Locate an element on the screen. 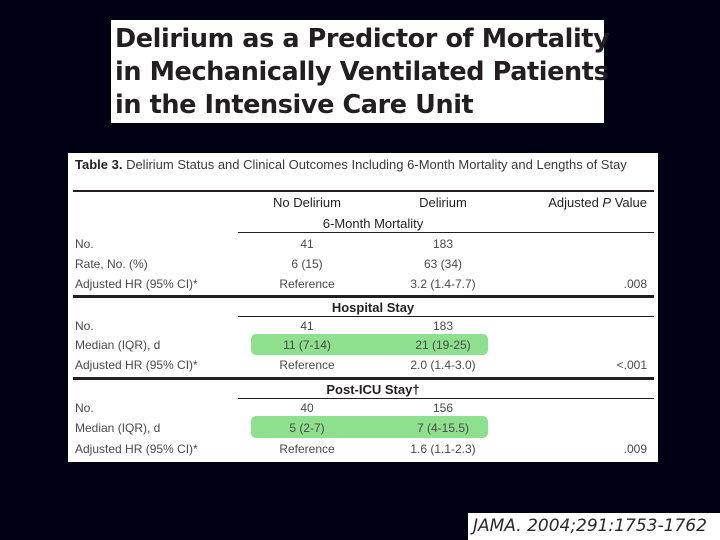 The height and width of the screenshot is (540, 720). section-title: Post-ICU Stay† is located at coordinates (373, 389).